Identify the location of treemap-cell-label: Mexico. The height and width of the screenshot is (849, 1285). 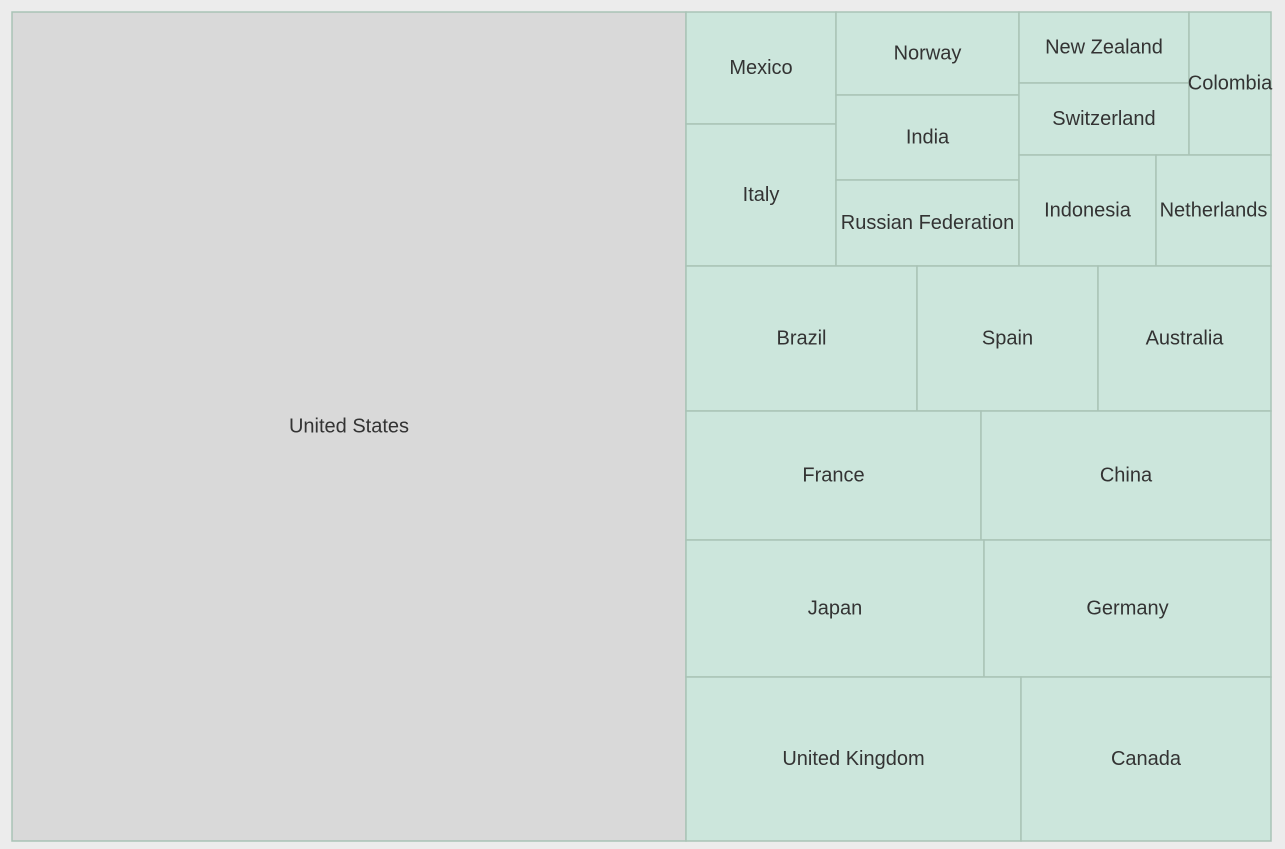
(760, 68).